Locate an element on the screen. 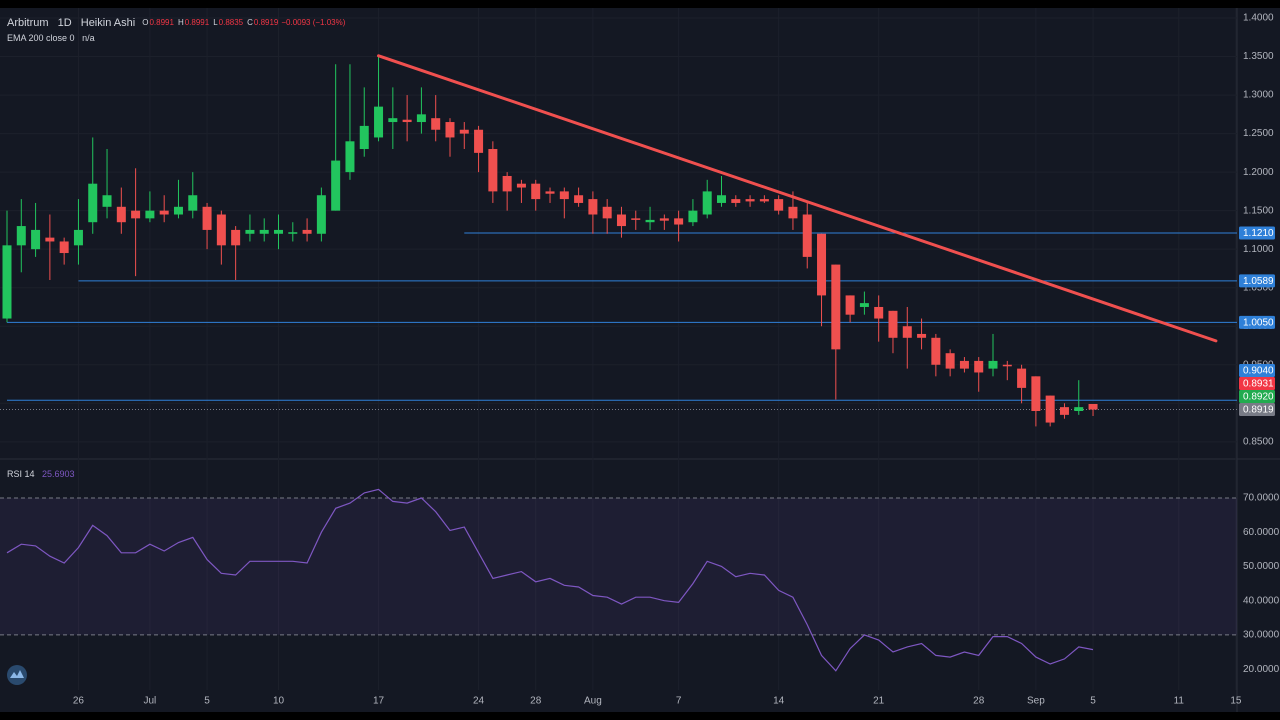 The height and width of the screenshot is (720, 1280). price-tag-label: 1.0050 is located at coordinates (1258, 323).